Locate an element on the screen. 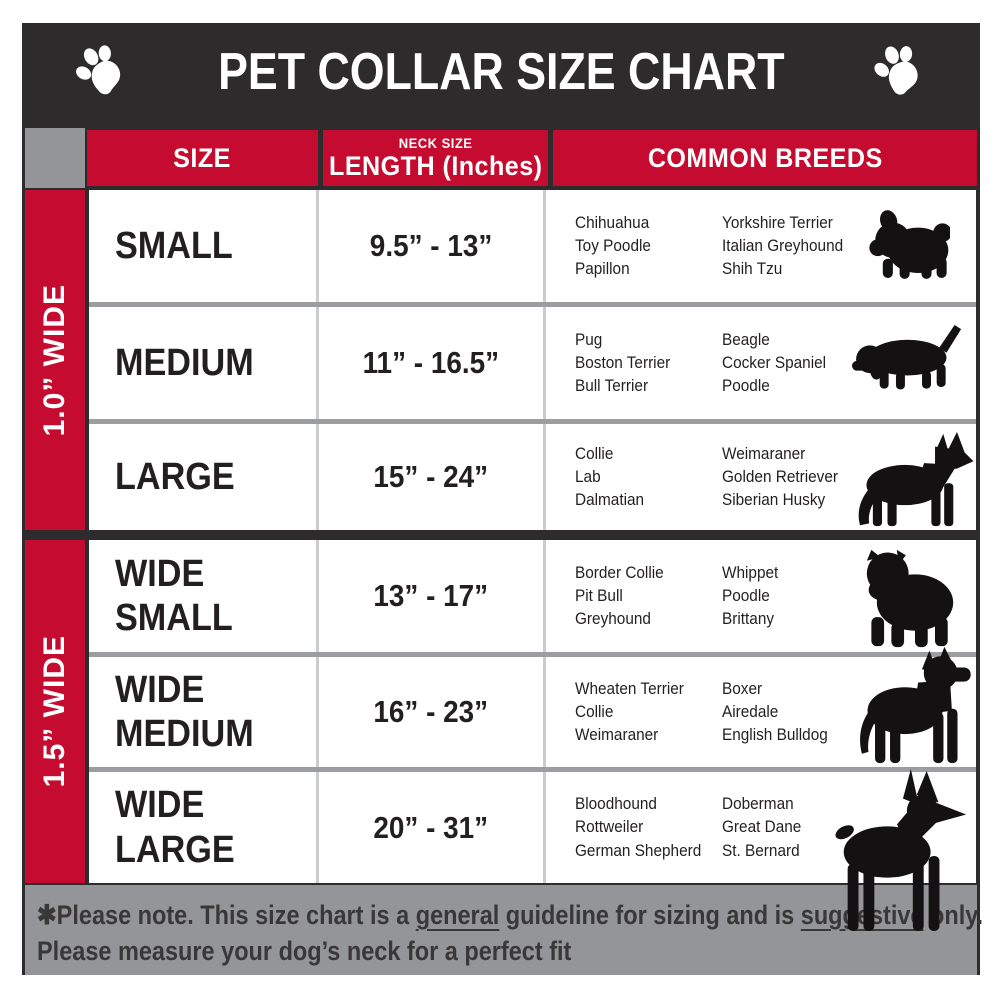  neck-size-cell: 20” - 31” is located at coordinates (432, 827).